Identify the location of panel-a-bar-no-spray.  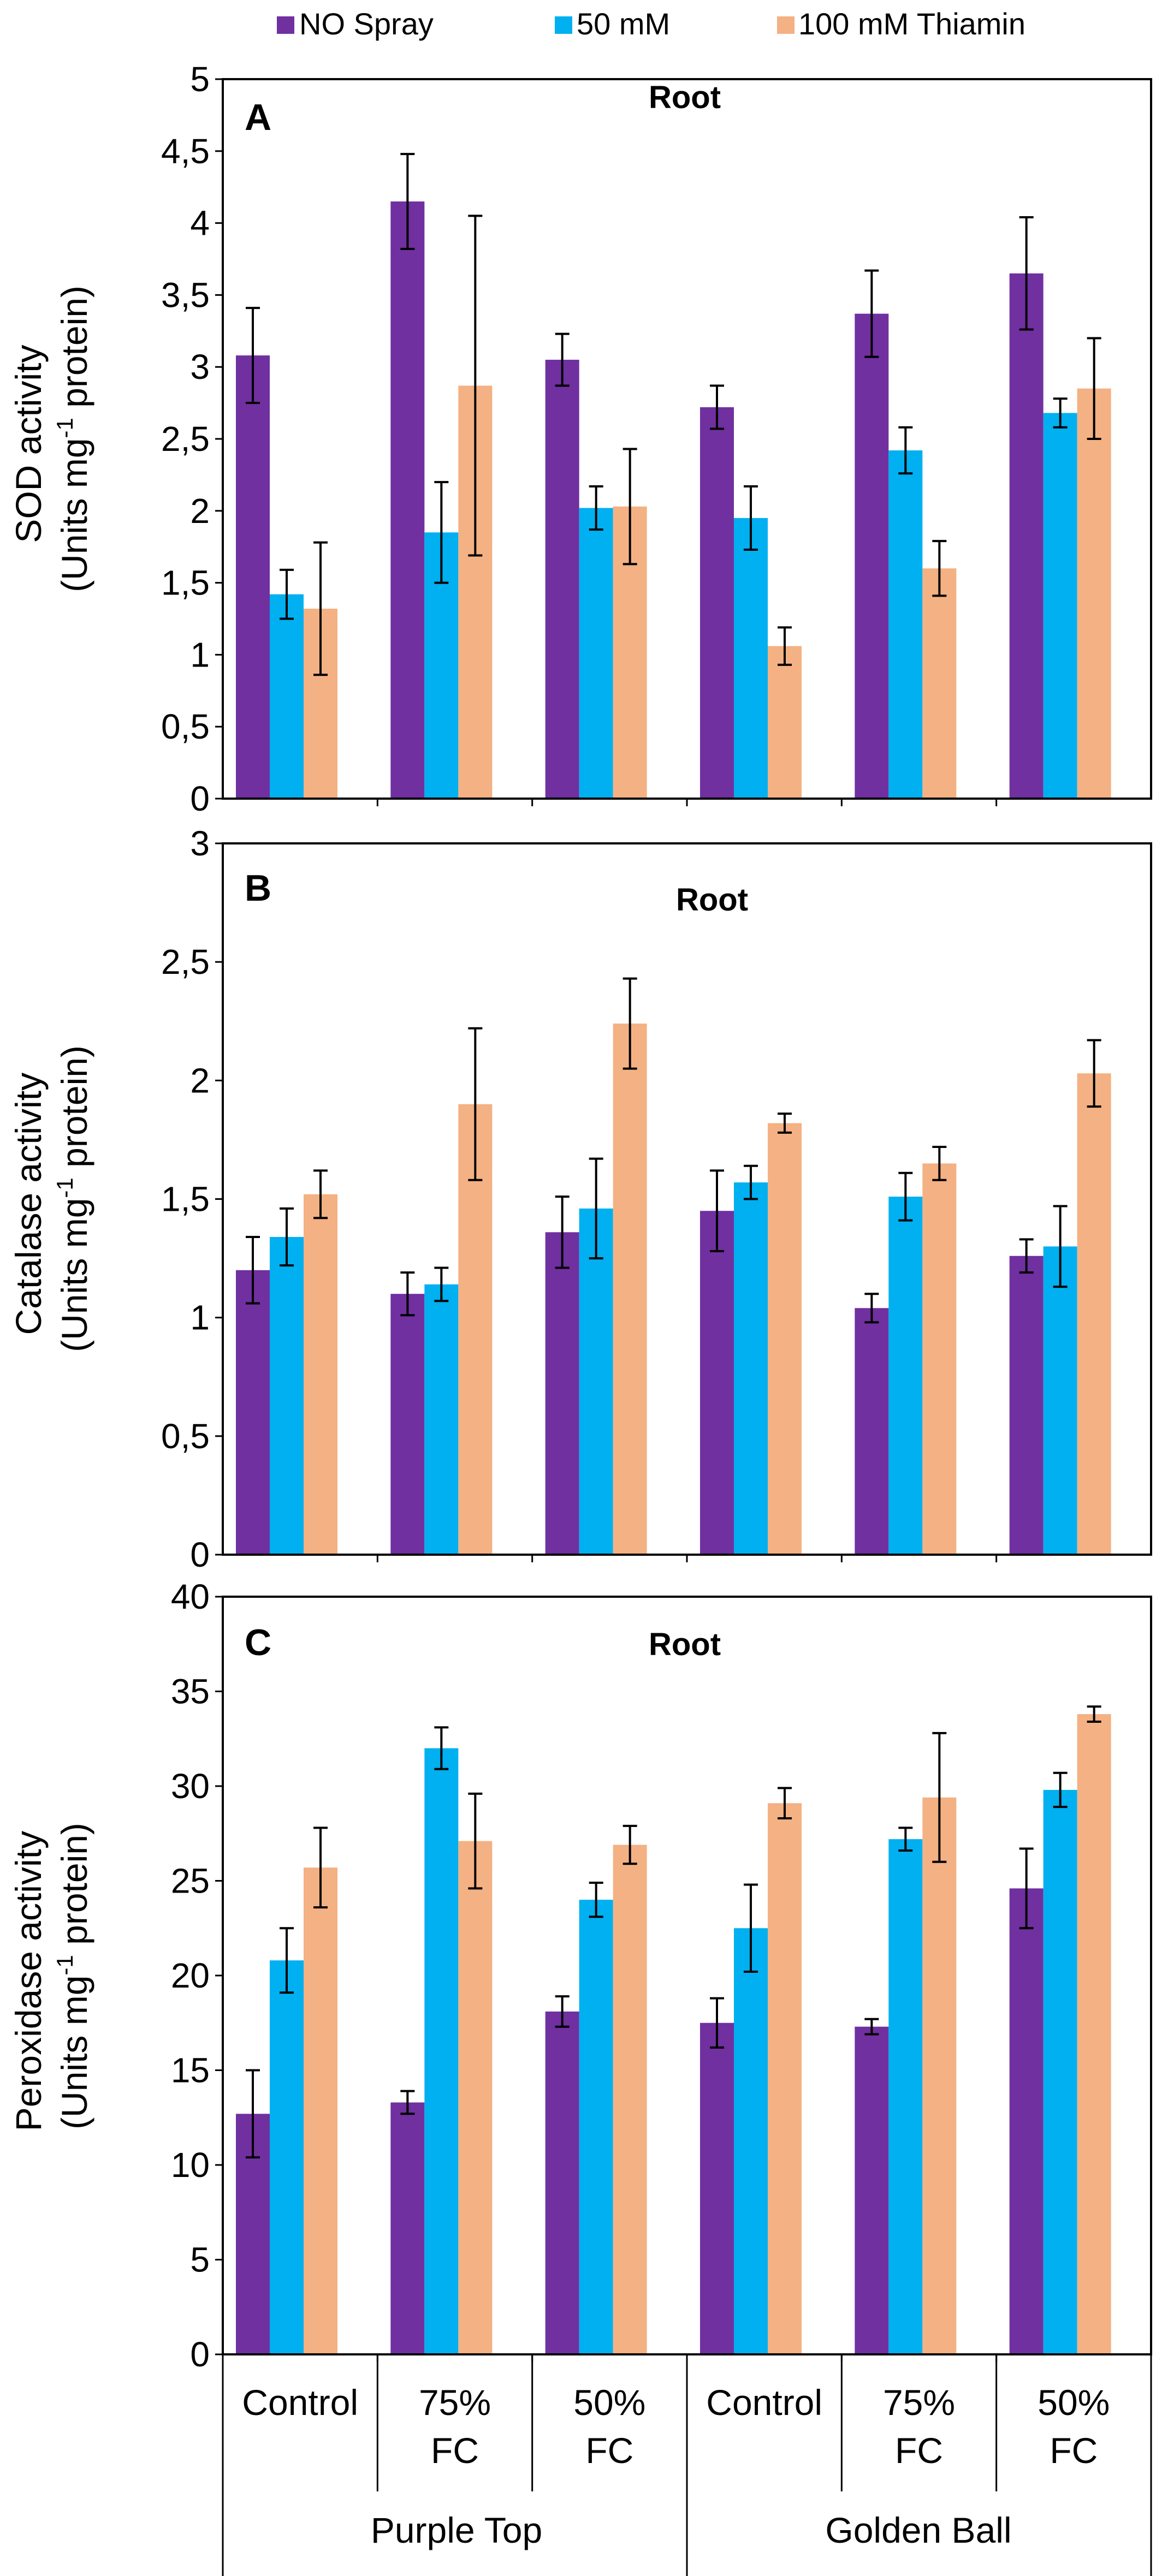
(717, 603).